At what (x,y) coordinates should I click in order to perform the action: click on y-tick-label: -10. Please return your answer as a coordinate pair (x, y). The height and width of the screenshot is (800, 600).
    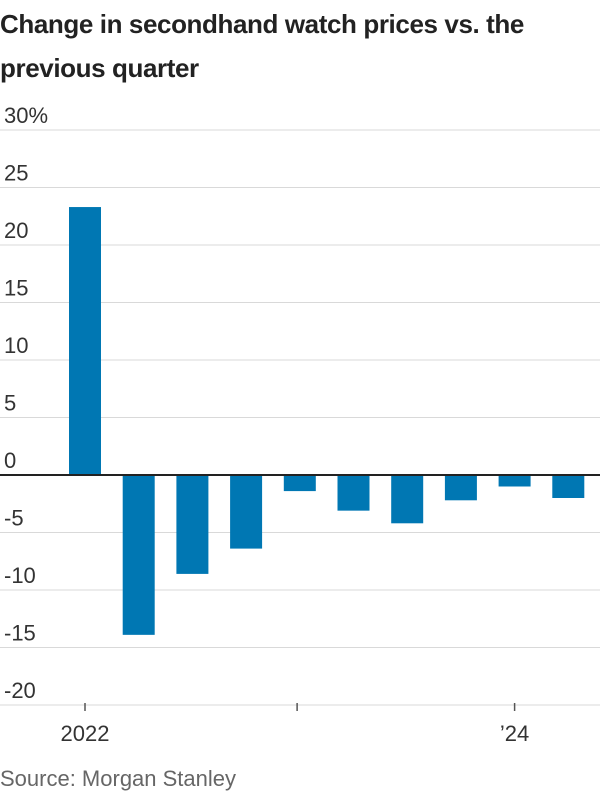
    Looking at the image, I should click on (20, 575).